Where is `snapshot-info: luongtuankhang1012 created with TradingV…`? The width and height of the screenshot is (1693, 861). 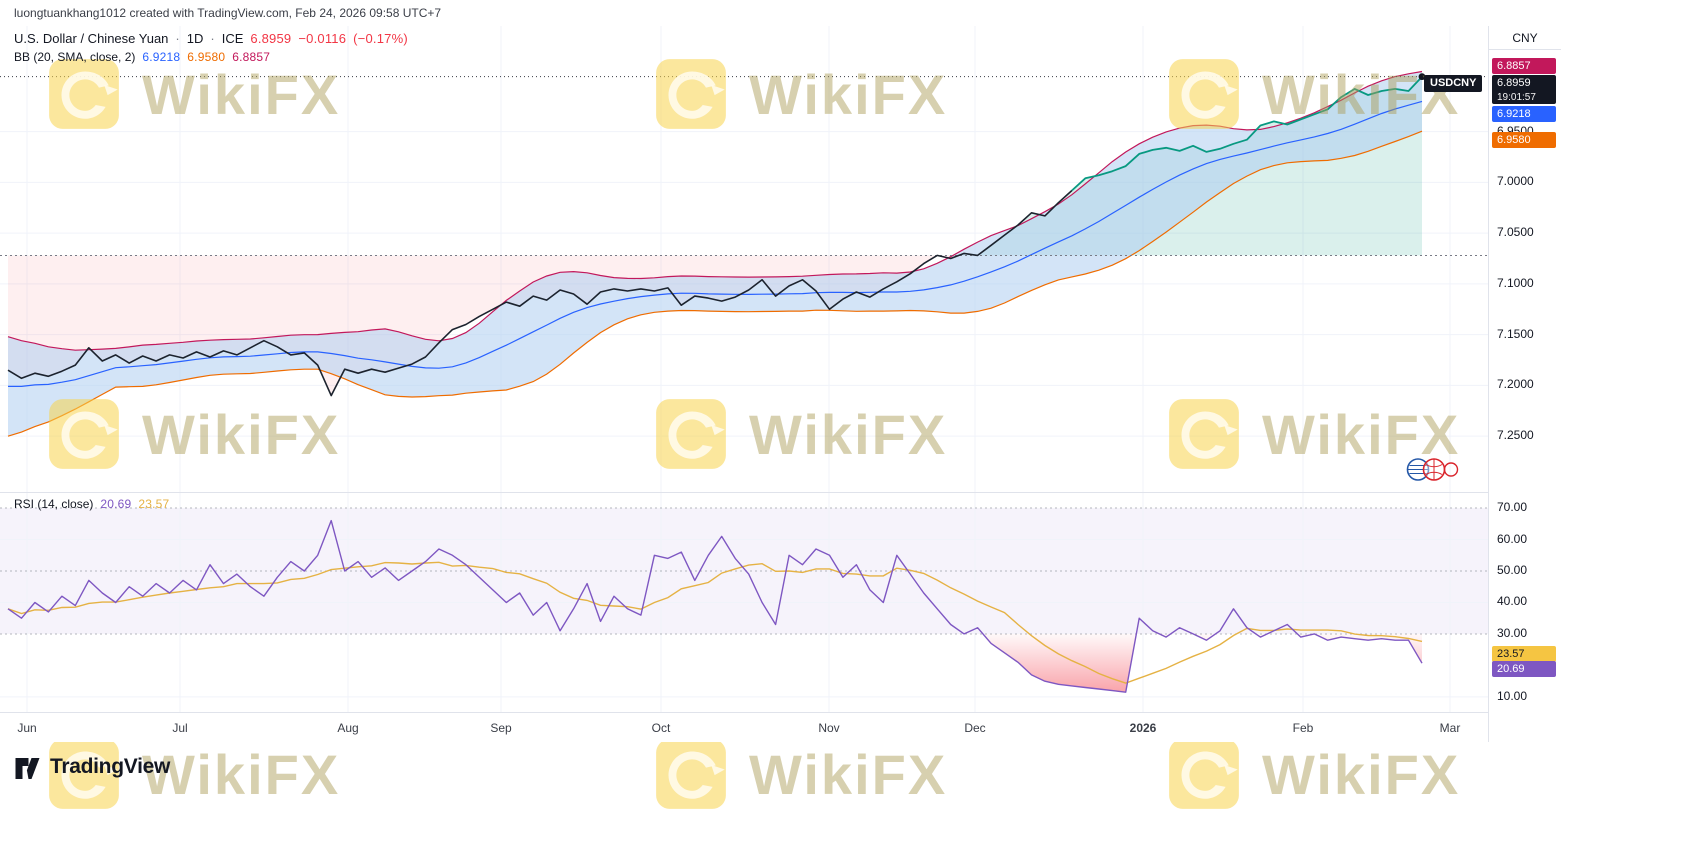 snapshot-info: luongtuankhang1012 created with TradingV… is located at coordinates (228, 13).